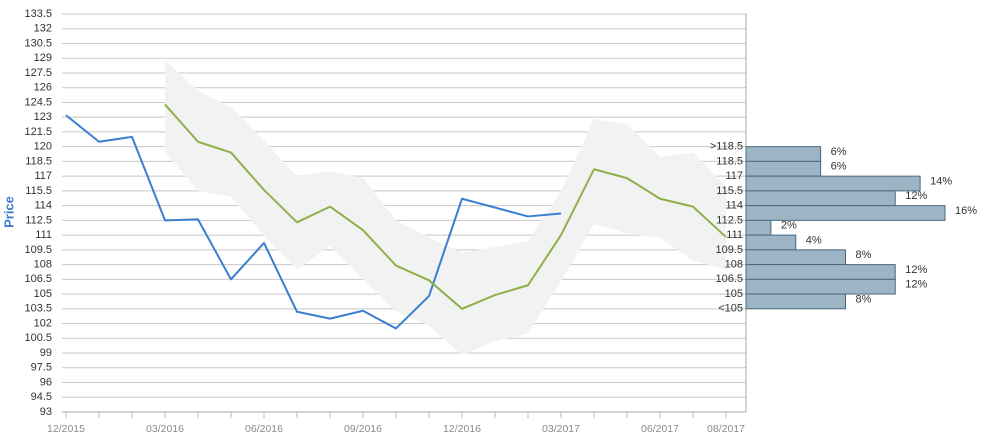 This screenshot has width=989, height=442. What do you see at coordinates (43, 117) in the screenshot?
I see `y-tick-label: 123` at bounding box center [43, 117].